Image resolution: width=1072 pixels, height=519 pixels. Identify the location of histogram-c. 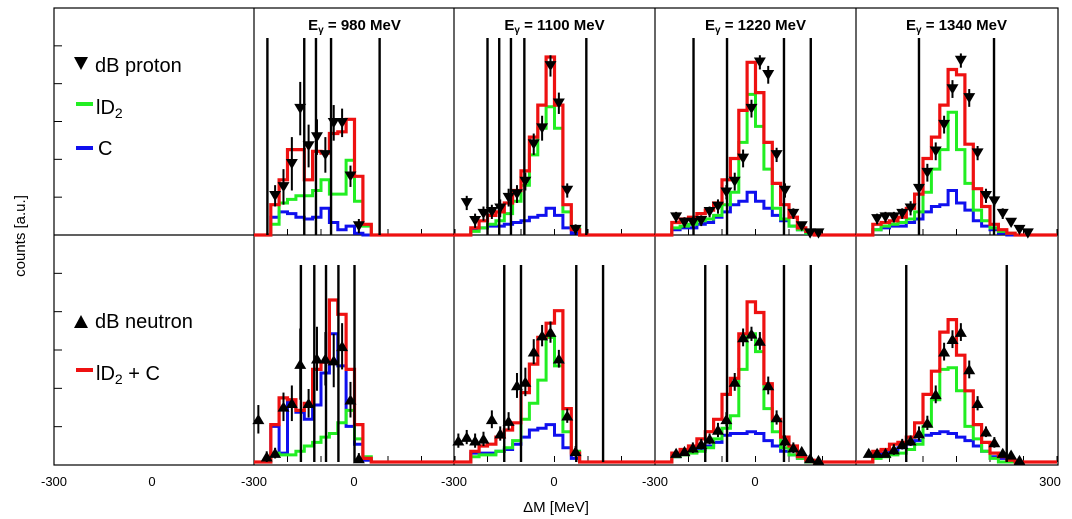
(755, 213).